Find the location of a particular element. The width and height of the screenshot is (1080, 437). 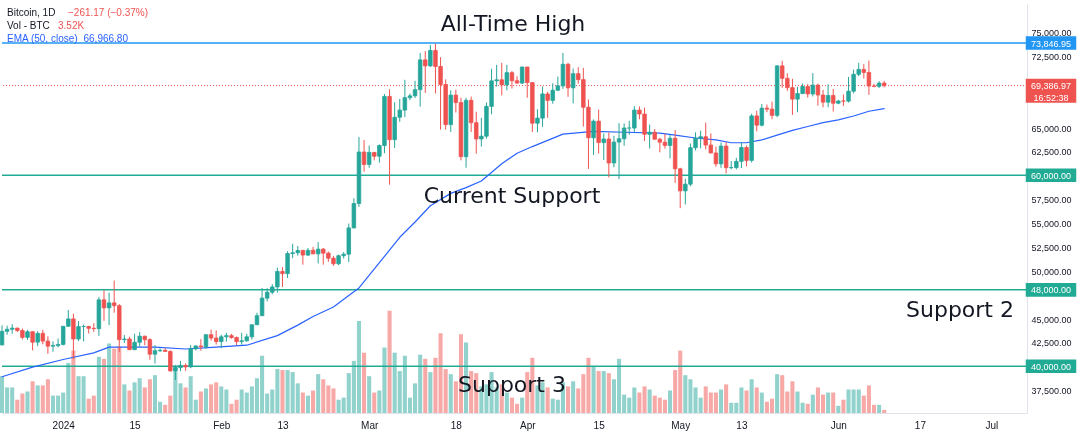

x-tick-label: Apr is located at coordinates (528, 425).